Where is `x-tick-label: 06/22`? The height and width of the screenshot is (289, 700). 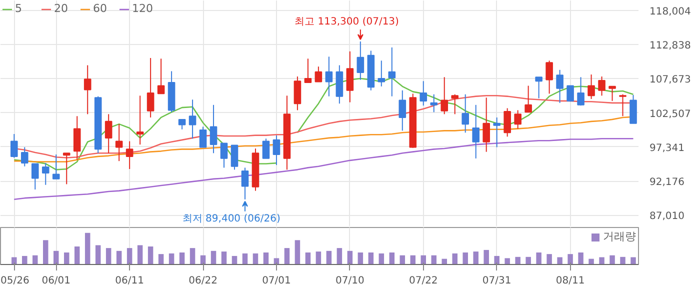 x-tick-label: 06/22 is located at coordinates (203, 281).